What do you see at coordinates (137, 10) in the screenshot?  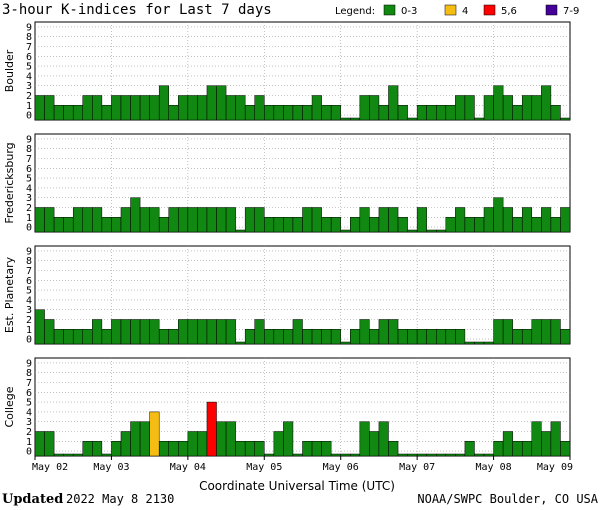 I see `chart-title: 3-hour K-indices for Last 7 days` at bounding box center [137, 10].